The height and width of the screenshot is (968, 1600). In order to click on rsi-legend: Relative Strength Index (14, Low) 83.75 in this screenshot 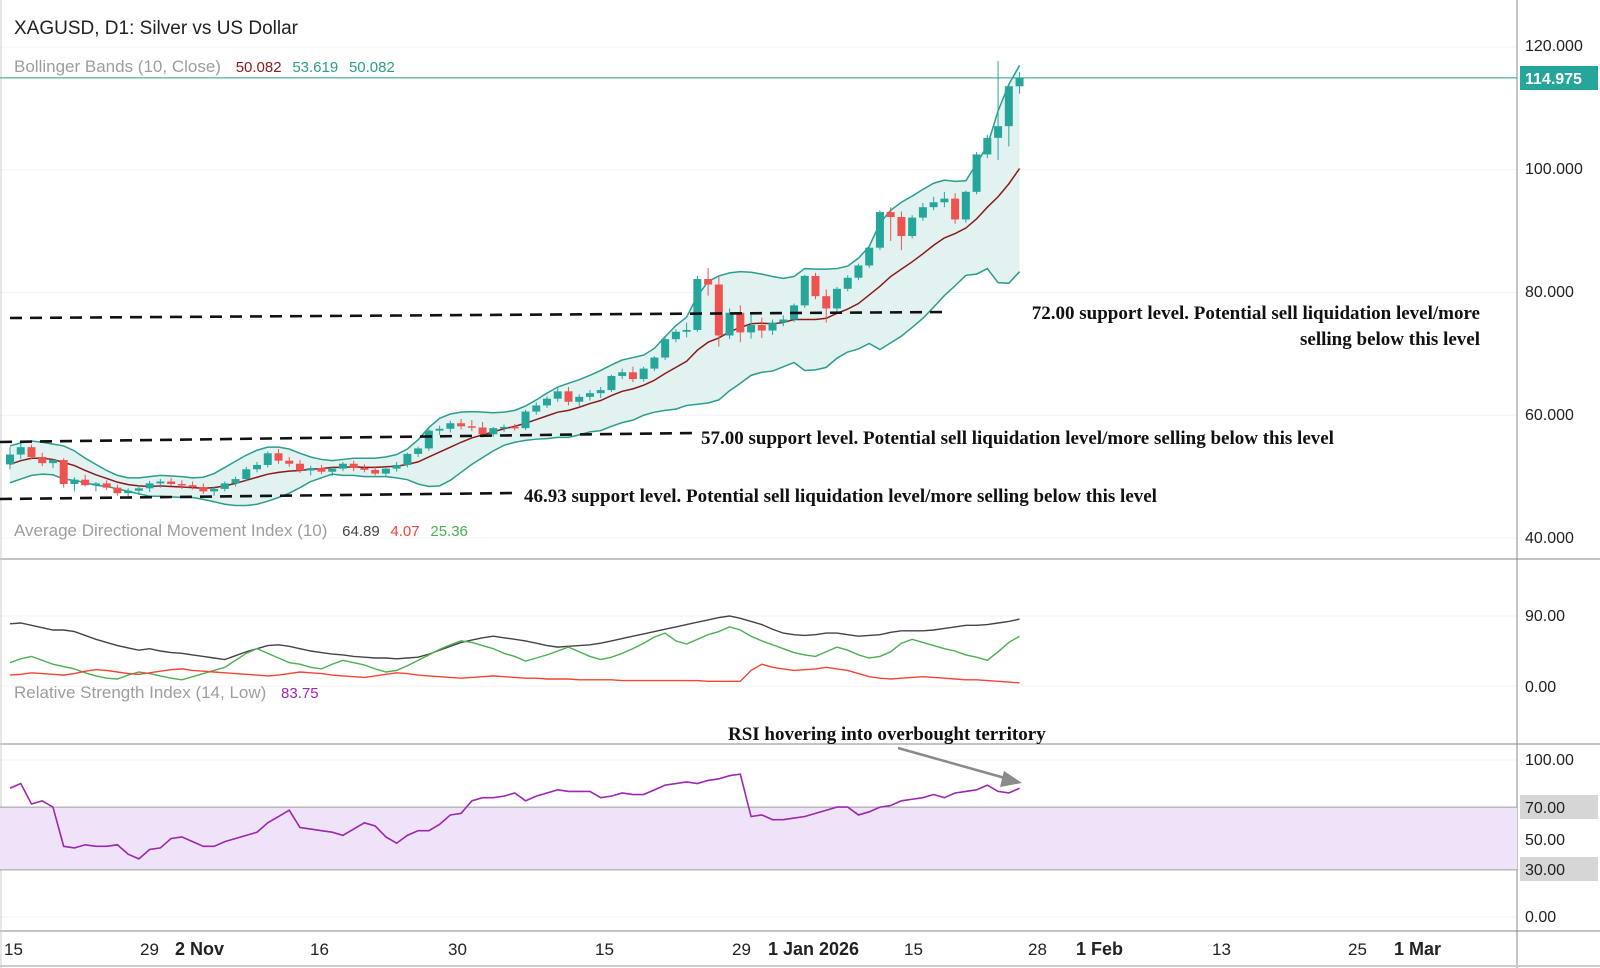, I will do `click(166, 692)`.